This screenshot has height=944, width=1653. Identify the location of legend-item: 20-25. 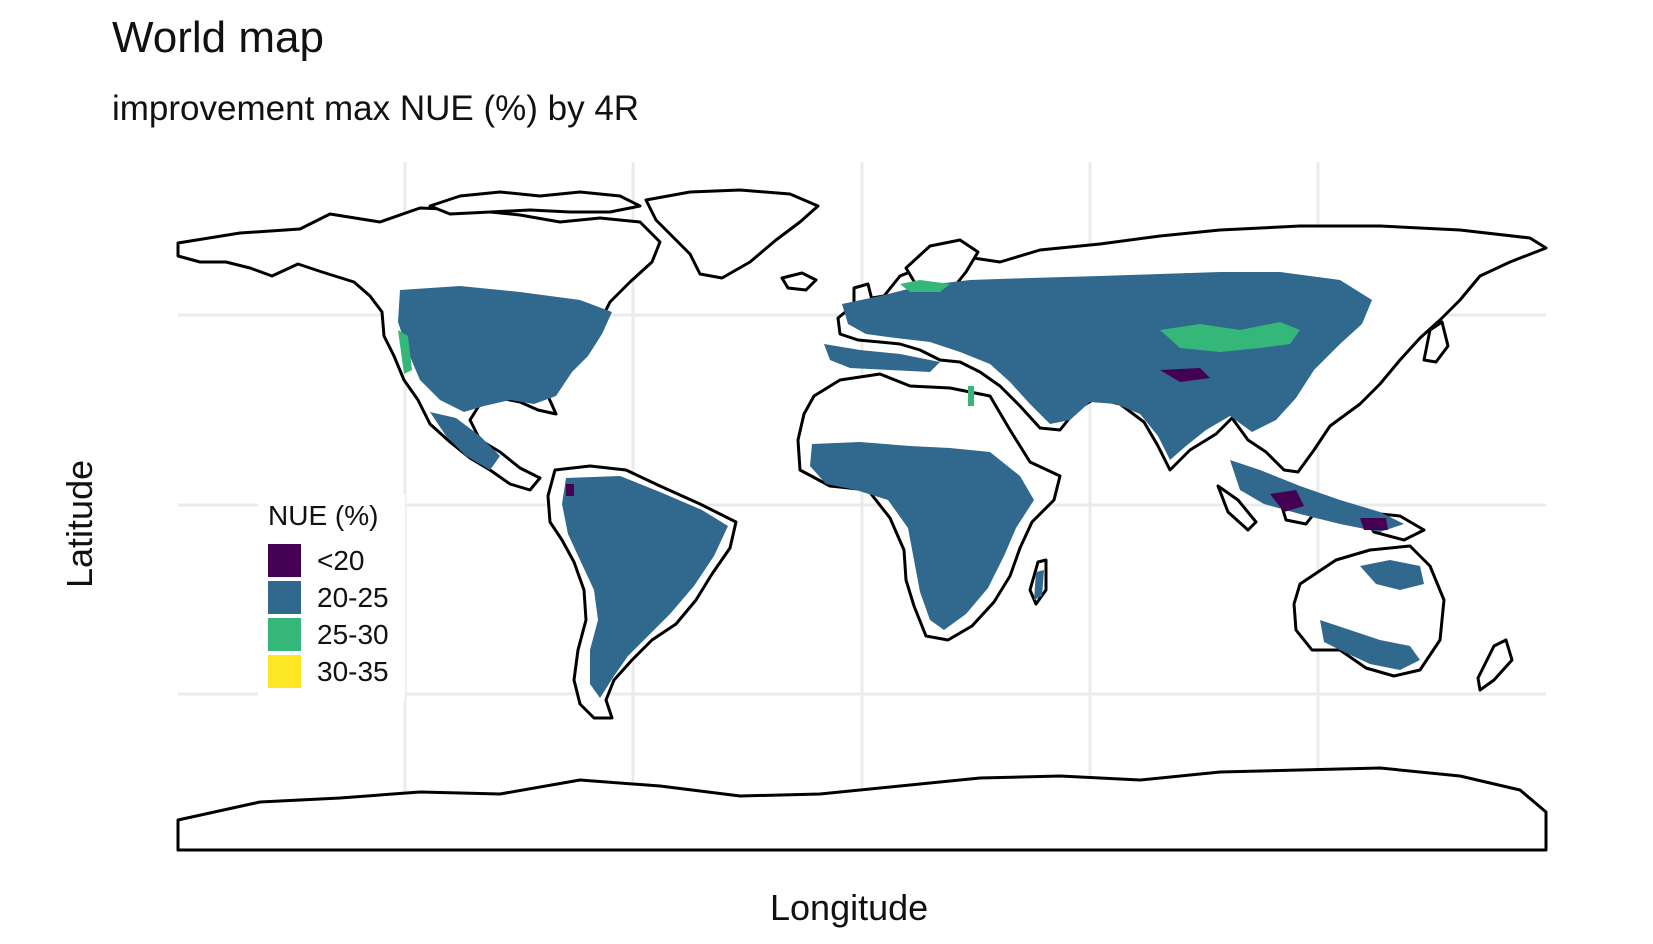
(328, 597).